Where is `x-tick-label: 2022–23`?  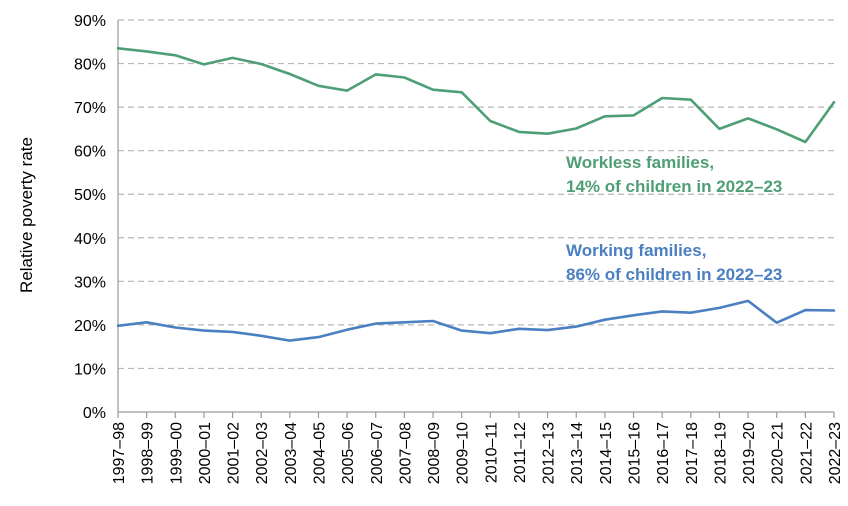
x-tick-label: 2022–23 is located at coordinates (835, 453).